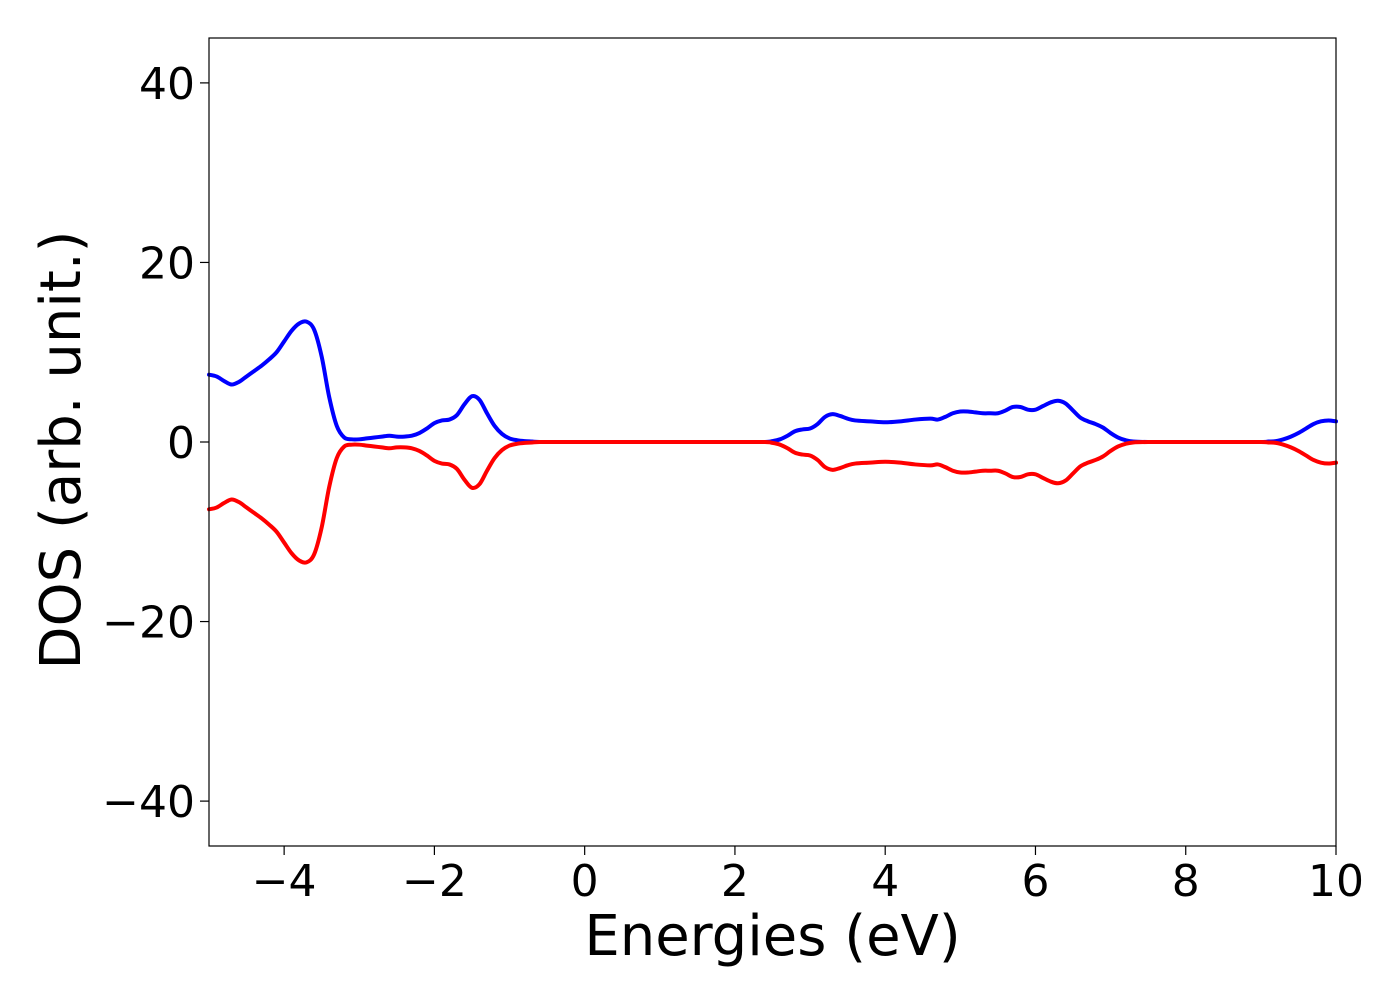 This screenshot has width=1400, height=1000. Describe the element at coordinates (1035, 881) in the screenshot. I see `x-tick-label: 6` at that location.